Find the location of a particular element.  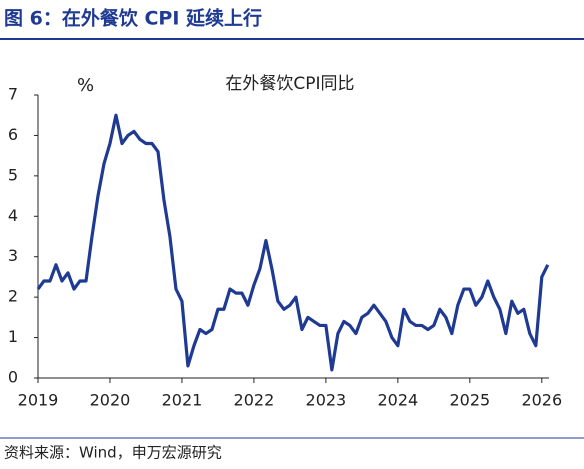

y-tick-label: 4 is located at coordinates (13, 215).